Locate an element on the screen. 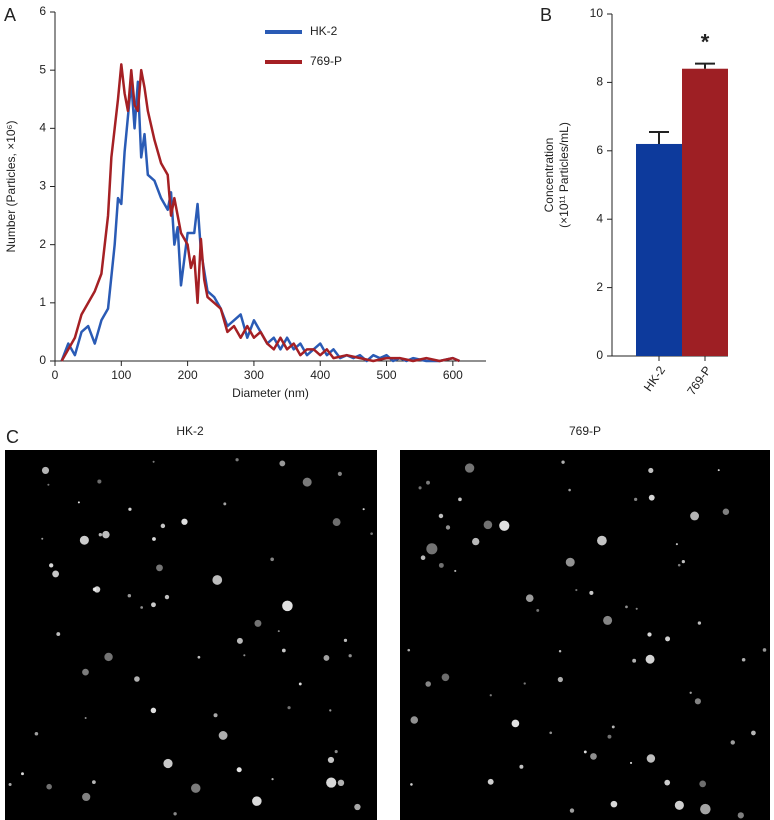 This screenshot has width=774, height=820. y-tick-label: 3 is located at coordinates (42, 186).